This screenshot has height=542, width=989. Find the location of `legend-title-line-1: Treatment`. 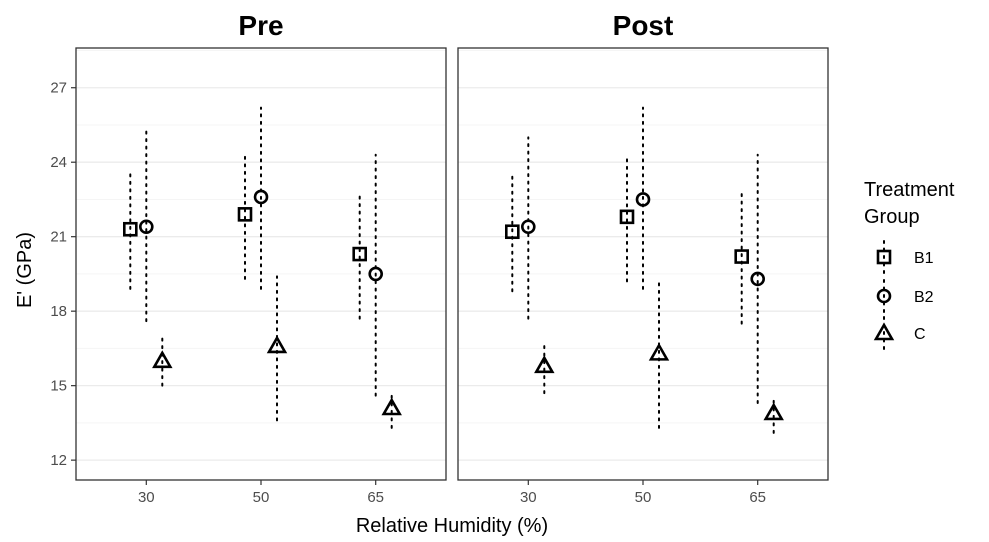

legend-title-line-1: Treatment is located at coordinates (909, 190).